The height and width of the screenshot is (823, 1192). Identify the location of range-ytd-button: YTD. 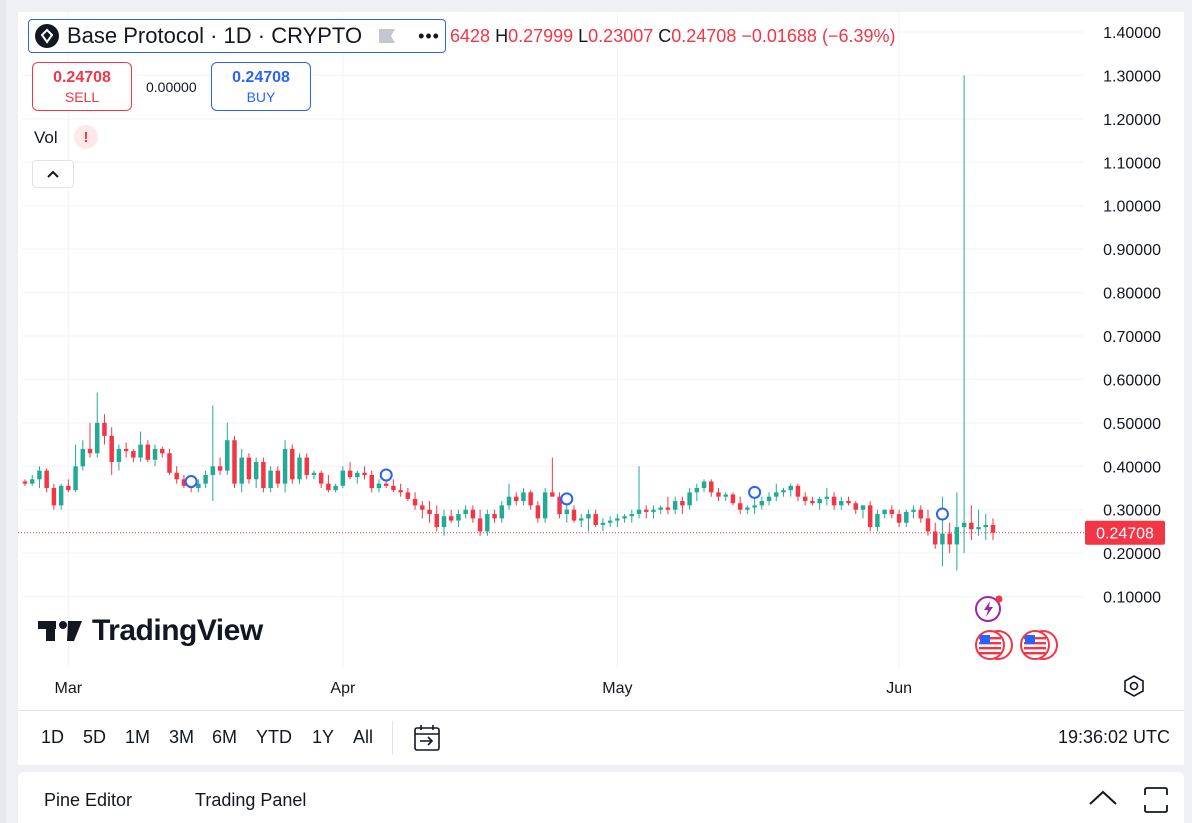
(274, 737).